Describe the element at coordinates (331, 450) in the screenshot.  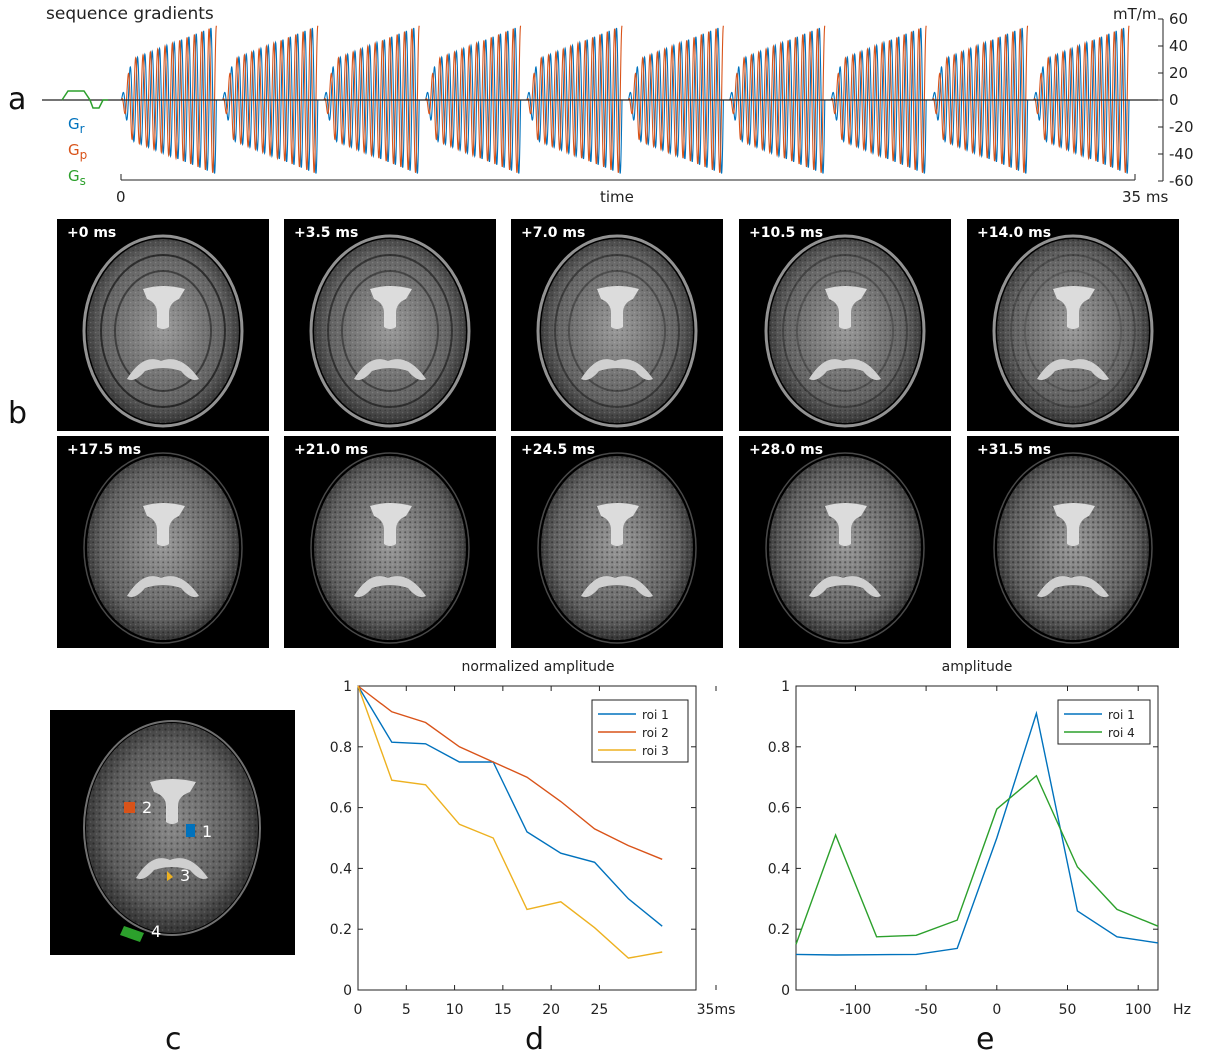
I see `tile-time-label: +21.0 ms` at that location.